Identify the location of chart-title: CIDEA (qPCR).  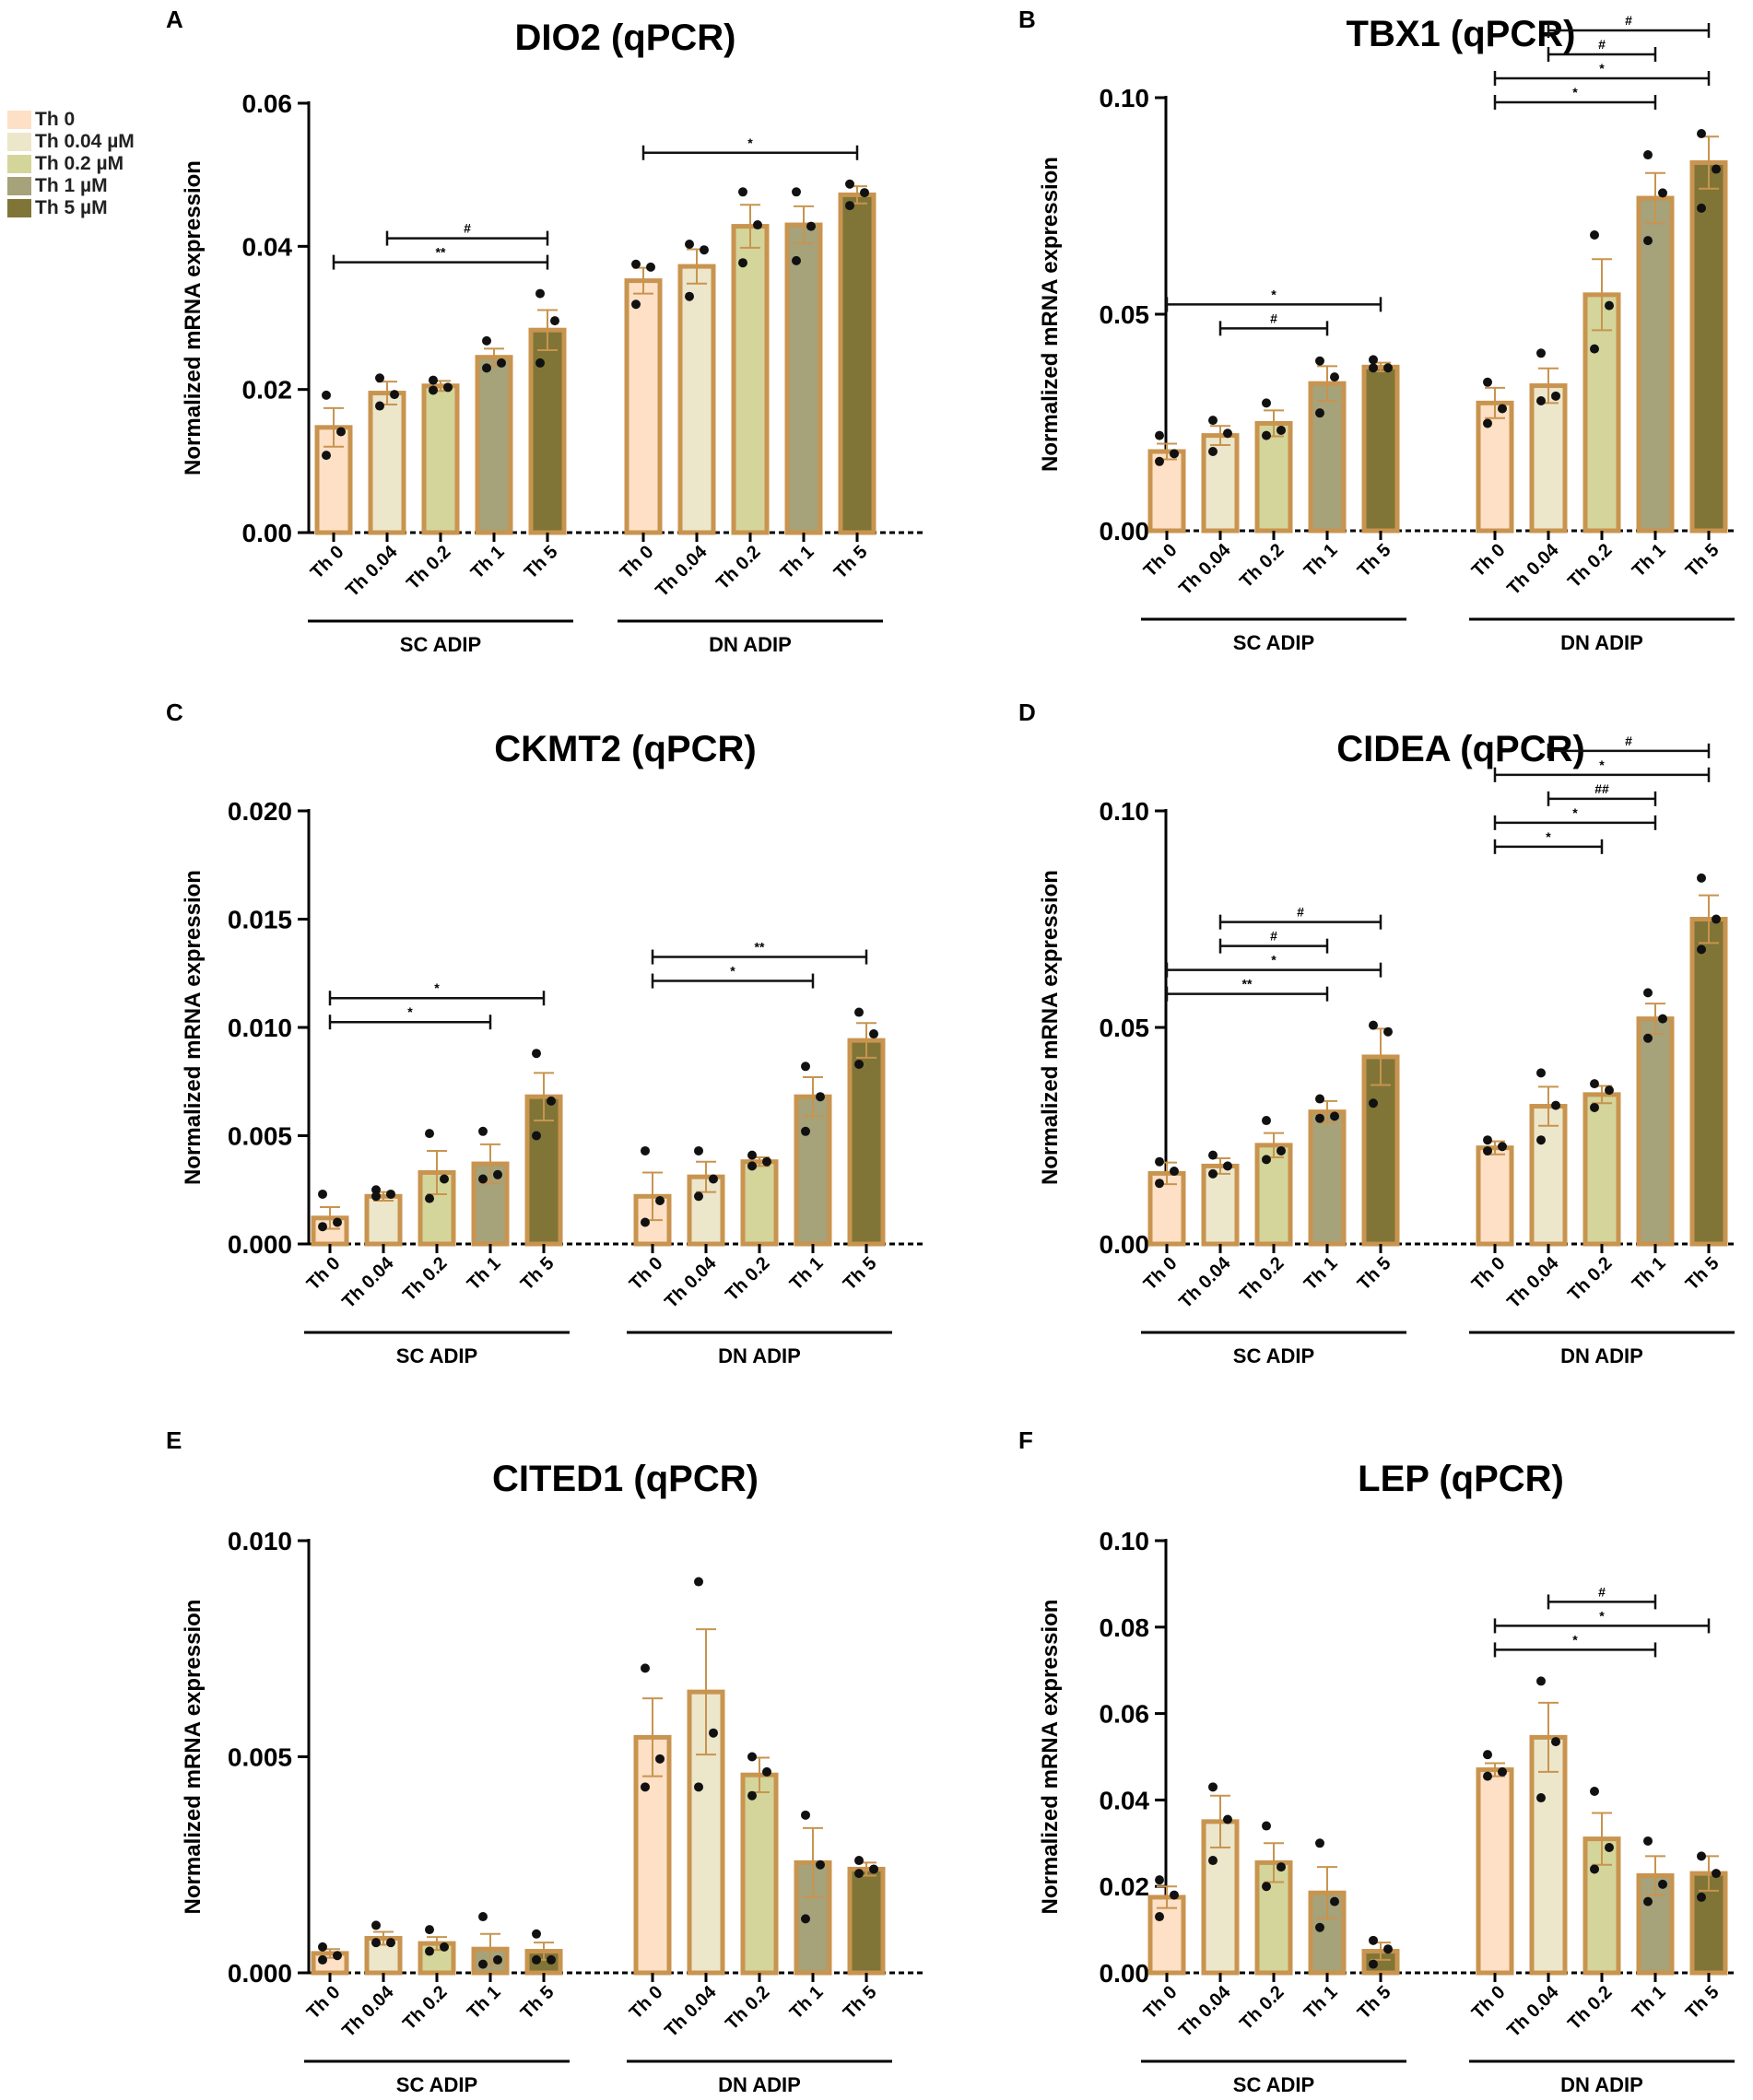
(1461, 749).